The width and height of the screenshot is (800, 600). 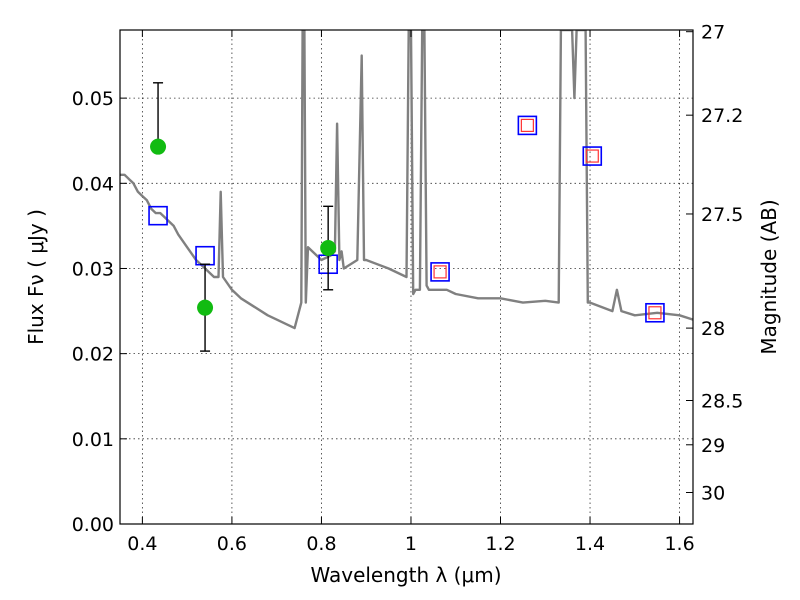 What do you see at coordinates (679, 544) in the screenshot?
I see `x-tick-label: 1.6` at bounding box center [679, 544].